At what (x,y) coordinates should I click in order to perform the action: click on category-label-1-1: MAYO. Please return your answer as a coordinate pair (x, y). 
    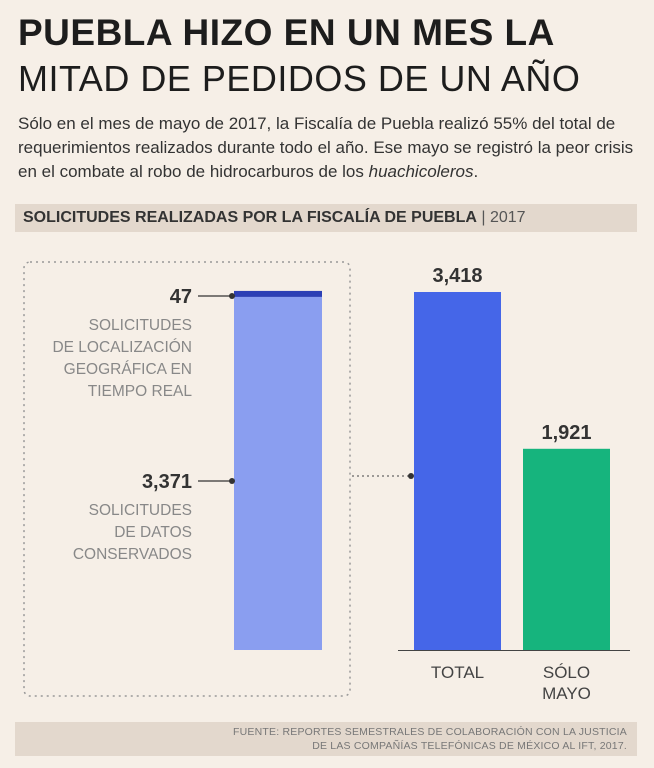
    Looking at the image, I should click on (566, 693).